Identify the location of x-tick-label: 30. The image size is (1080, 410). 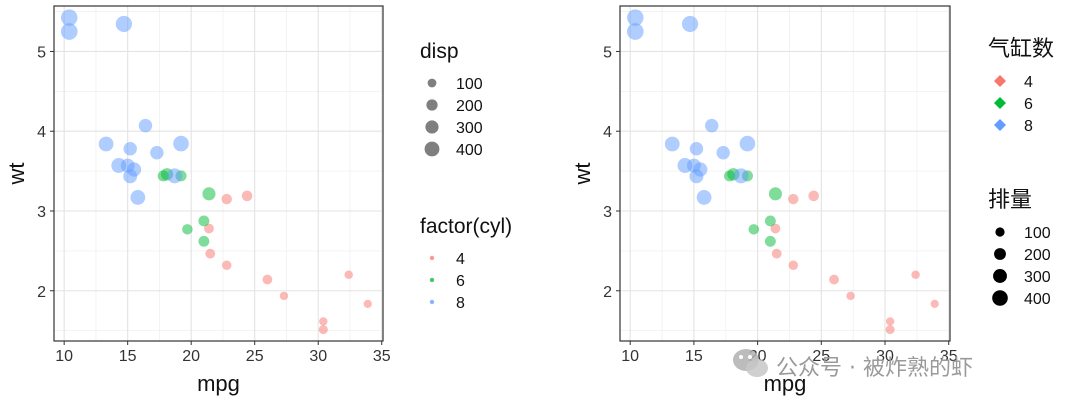
(885, 356).